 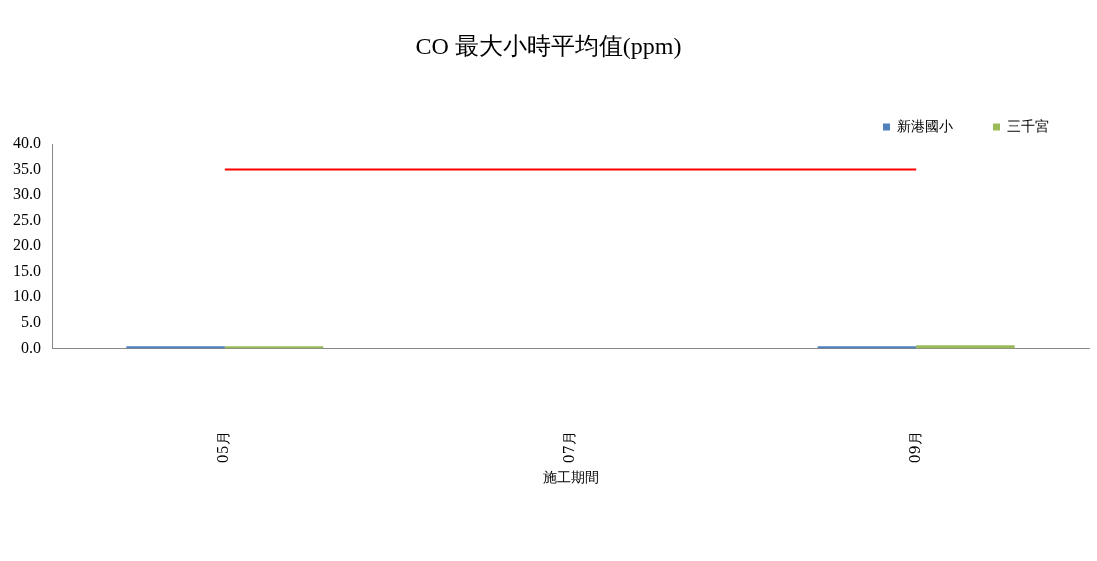 What do you see at coordinates (27, 168) in the screenshot?
I see `y-tick-label: 35.0` at bounding box center [27, 168].